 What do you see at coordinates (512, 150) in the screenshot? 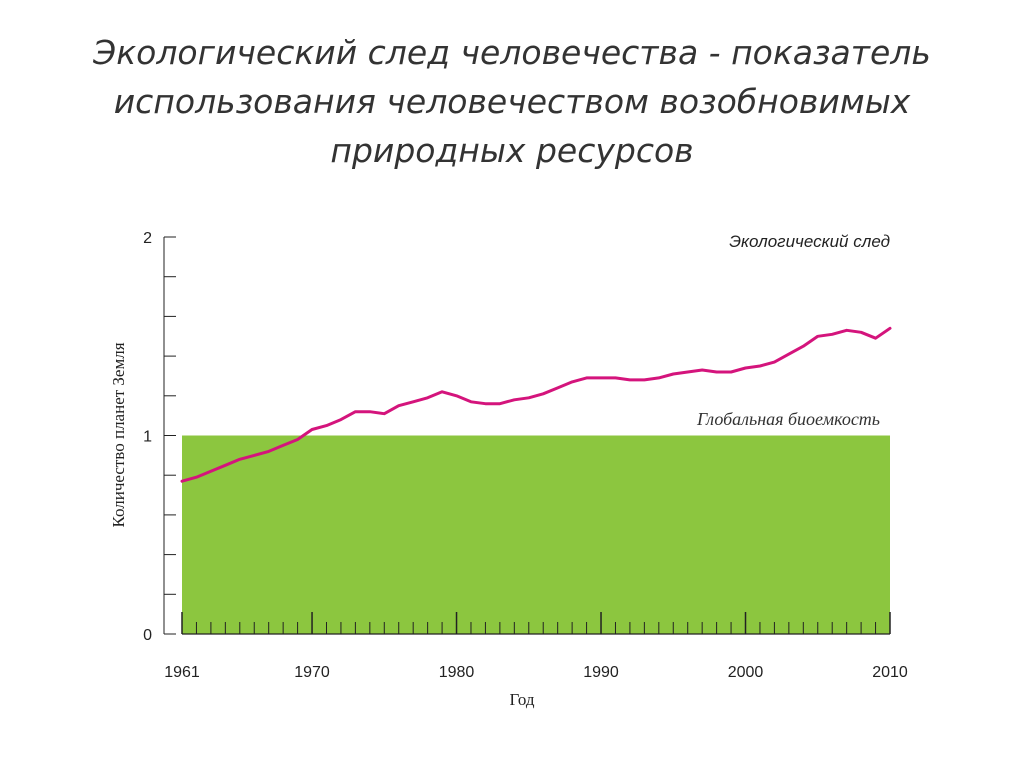
I see `slide-title-line-3: природных ресурсов` at bounding box center [512, 150].